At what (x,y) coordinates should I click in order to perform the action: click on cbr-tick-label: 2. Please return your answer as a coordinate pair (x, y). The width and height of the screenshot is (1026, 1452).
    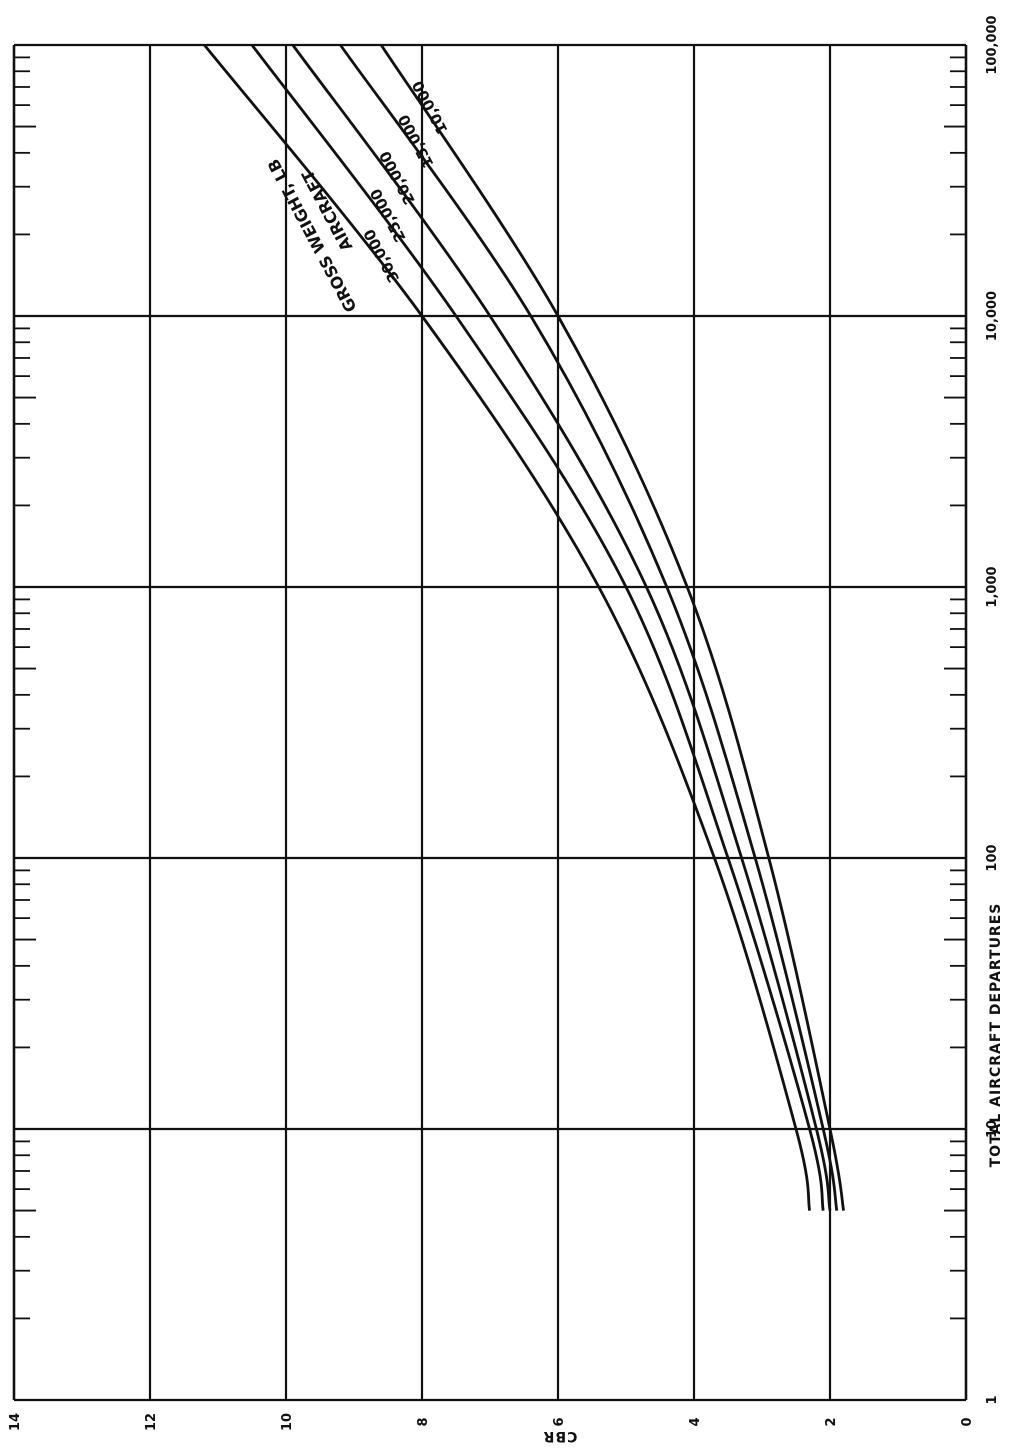
    Looking at the image, I should click on (831, 1421).